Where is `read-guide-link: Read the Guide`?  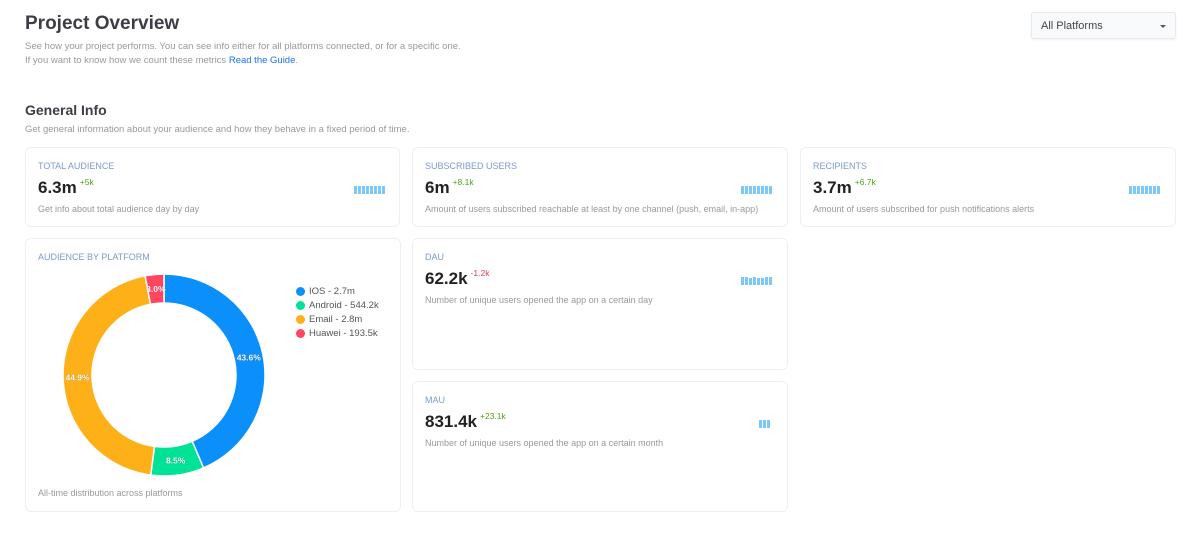
read-guide-link: Read the Guide is located at coordinates (262, 60).